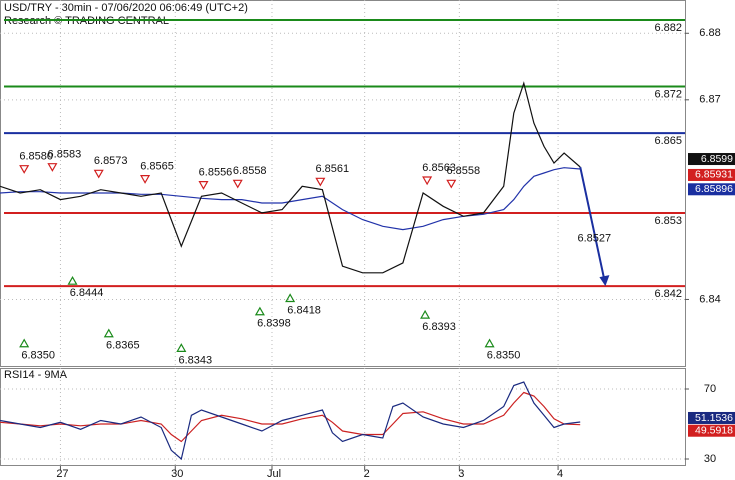 This screenshot has height=480, width=735. Describe the element at coordinates (668, 221) in the screenshot. I see `level-label: 6.853` at that location.